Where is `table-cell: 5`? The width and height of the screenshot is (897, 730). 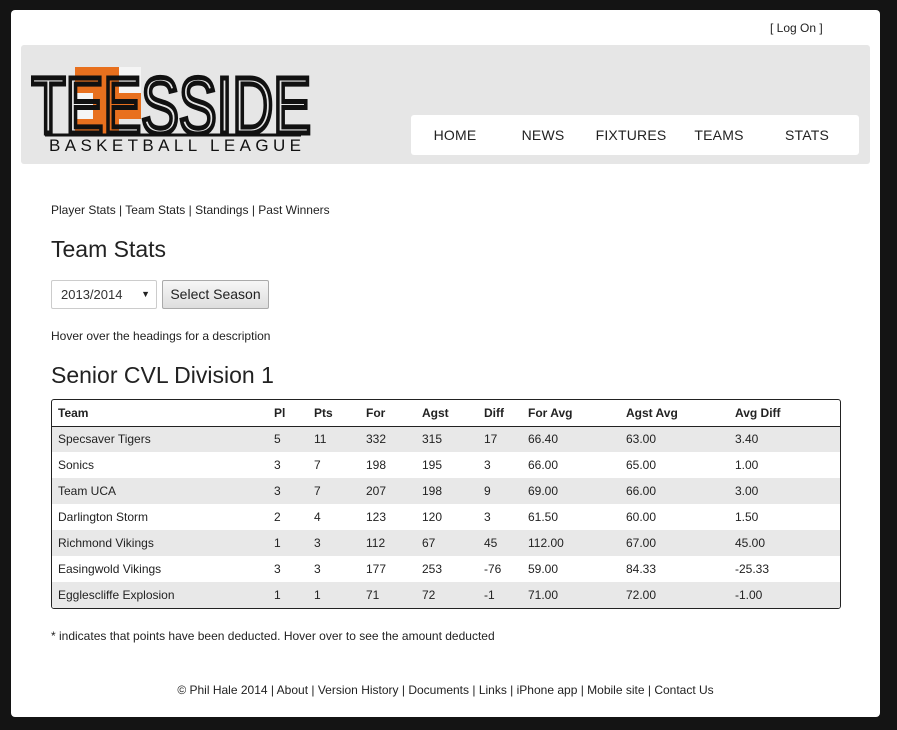 table-cell: 5 is located at coordinates (288, 439).